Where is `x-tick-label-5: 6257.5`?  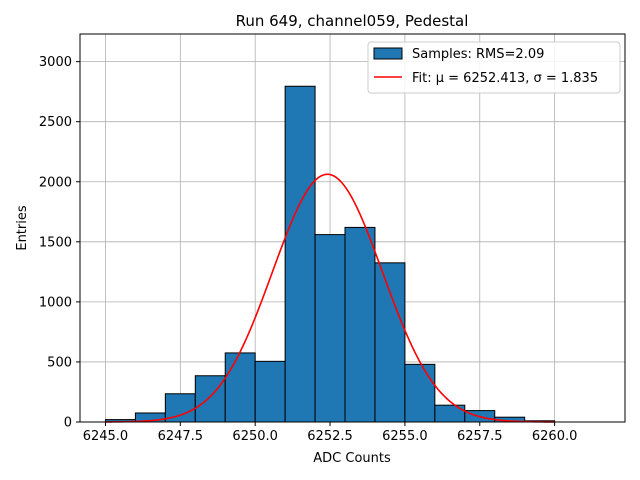
x-tick-label-5: 6257.5 is located at coordinates (480, 436).